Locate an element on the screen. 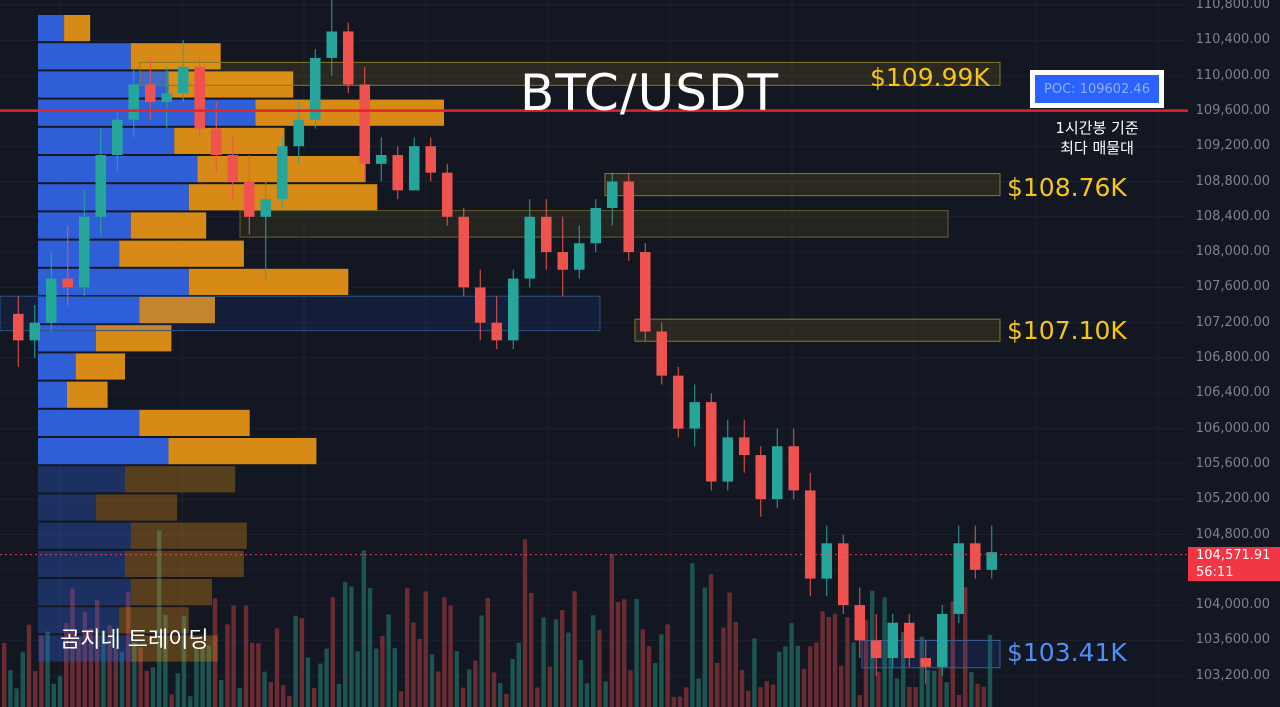 The width and height of the screenshot is (1280, 707). current-price-value: 104,571.91 is located at coordinates (1233, 555).